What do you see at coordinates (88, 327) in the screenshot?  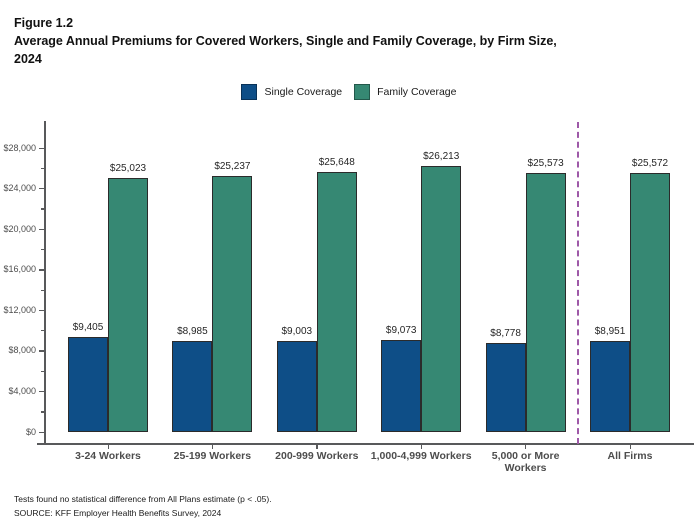 I see `bar-value-label: $9,405` at bounding box center [88, 327].